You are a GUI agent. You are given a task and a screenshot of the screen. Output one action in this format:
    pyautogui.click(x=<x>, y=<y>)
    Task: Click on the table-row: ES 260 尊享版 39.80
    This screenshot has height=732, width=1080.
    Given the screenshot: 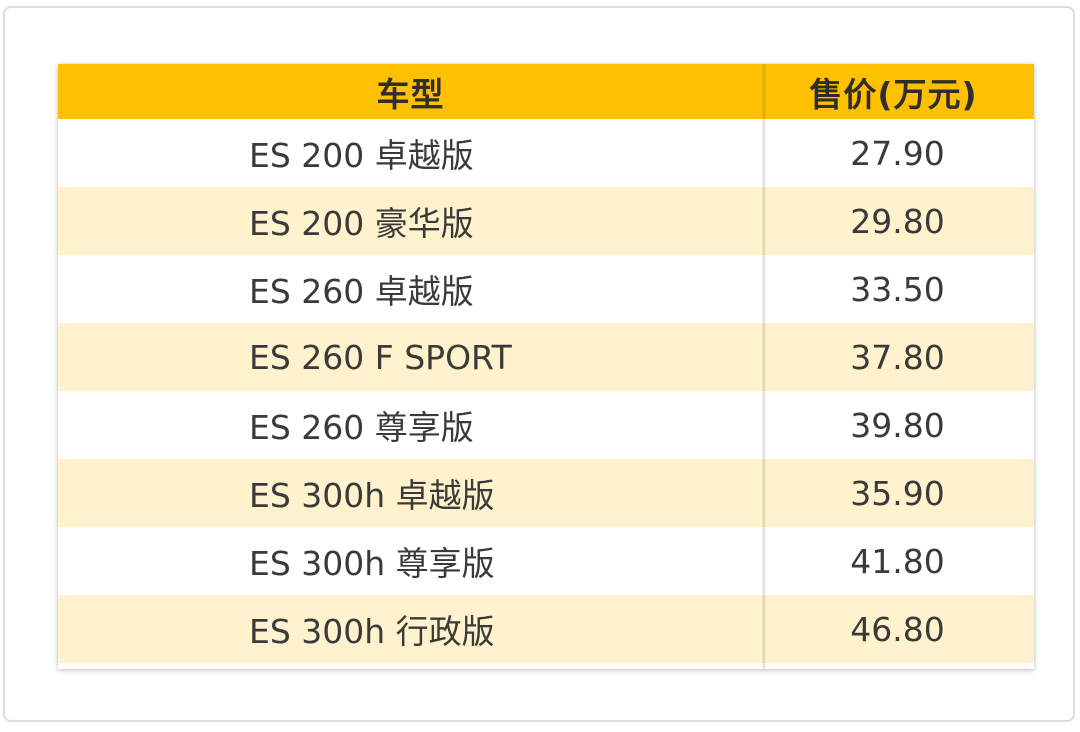 What is the action you would take?
    pyautogui.click(x=546, y=425)
    